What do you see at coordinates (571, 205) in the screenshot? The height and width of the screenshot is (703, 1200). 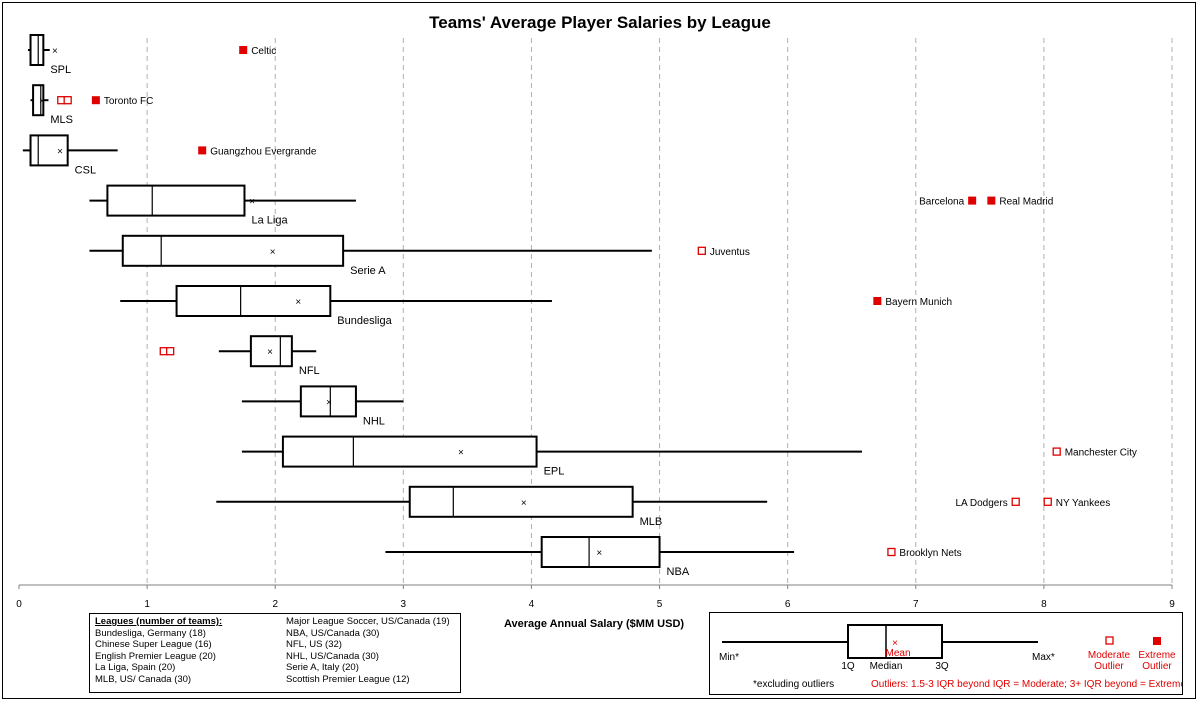 I see `series-la-liga: × La Liga Barcelona Real Madrid` at bounding box center [571, 205].